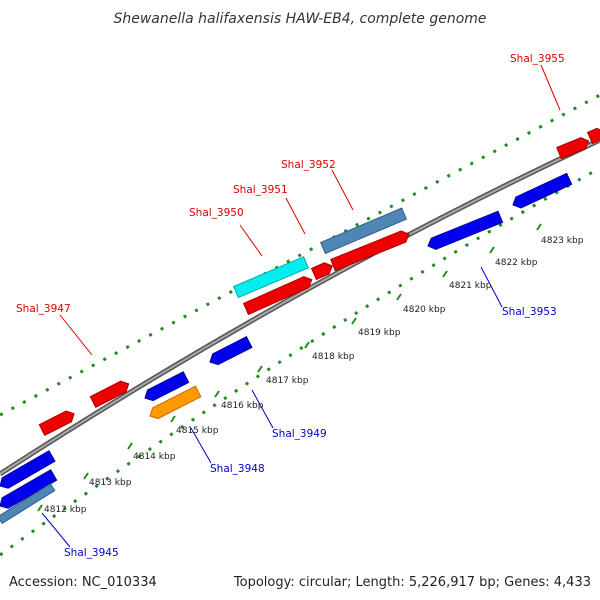 The height and width of the screenshot is (600, 600). What do you see at coordinates (308, 165) in the screenshot?
I see `gene-label: Shal_3952` at bounding box center [308, 165].